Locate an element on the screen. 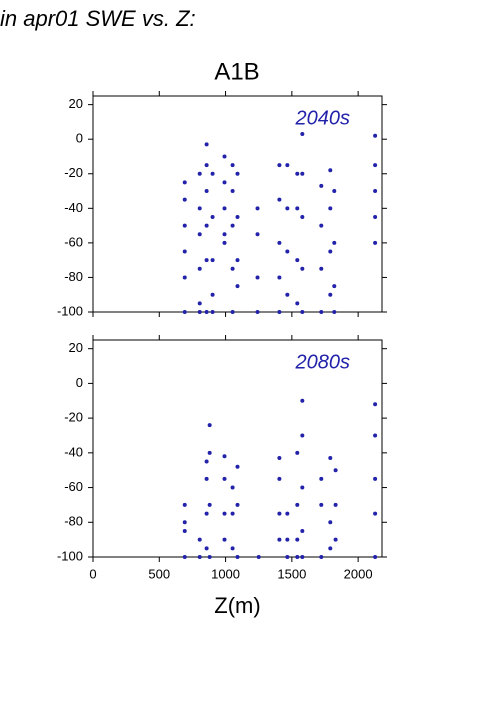 This screenshot has height=709, width=501. annotation: 2040s is located at coordinates (323, 118).